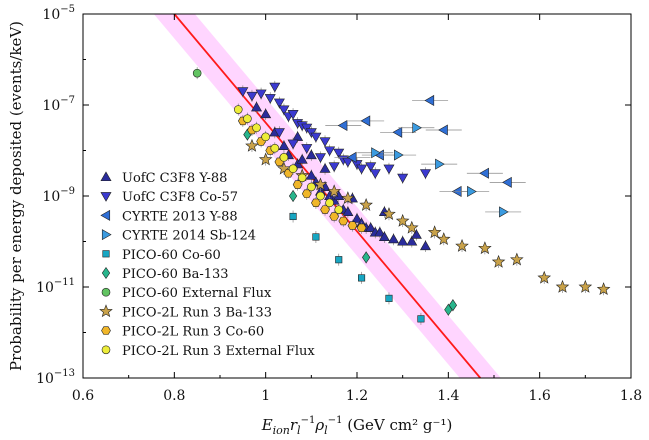 The image size is (649, 440). What do you see at coordinates (180, 216) in the screenshot?
I see `legend-label: CYRTE 2013 Y-88` at bounding box center [180, 216].